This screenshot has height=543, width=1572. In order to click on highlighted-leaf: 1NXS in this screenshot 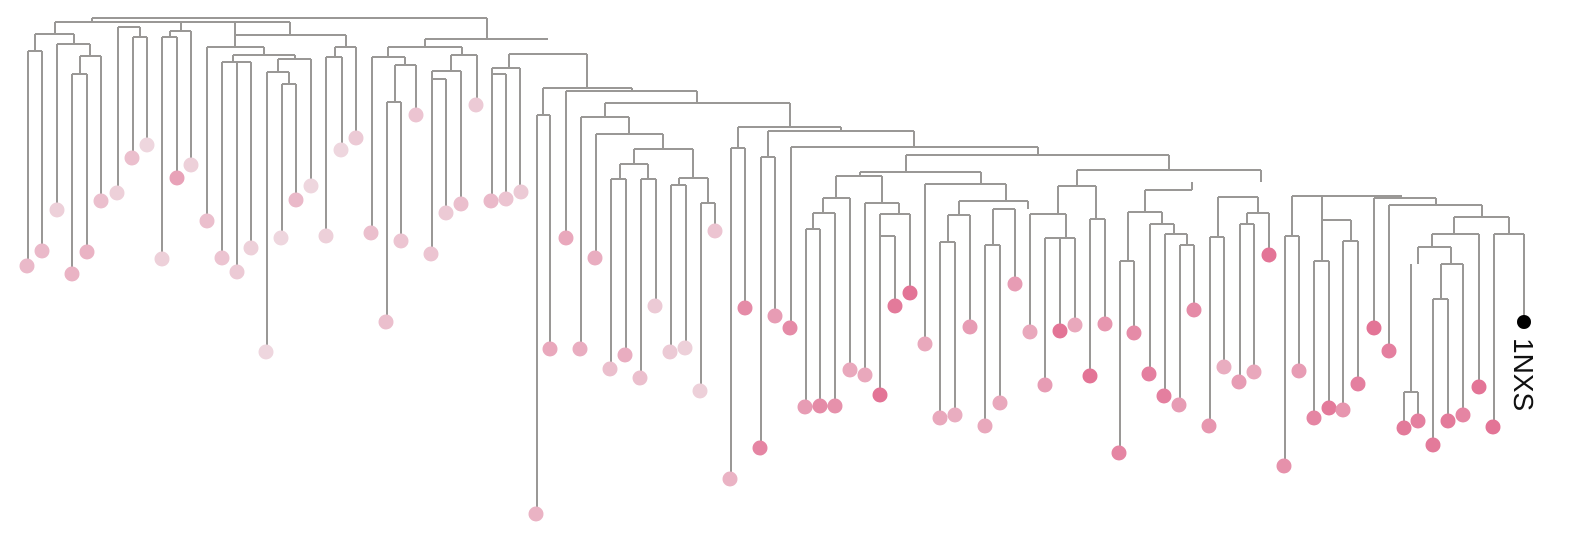, I will do `click(1523, 363)`.